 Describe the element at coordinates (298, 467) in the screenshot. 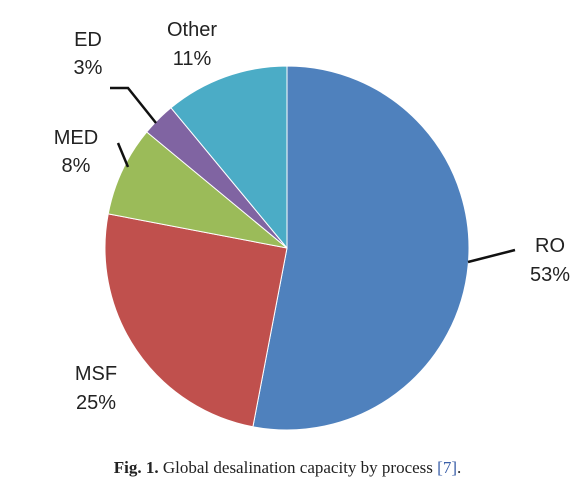

I see `caption-text: Global desalination capacity by process` at that location.